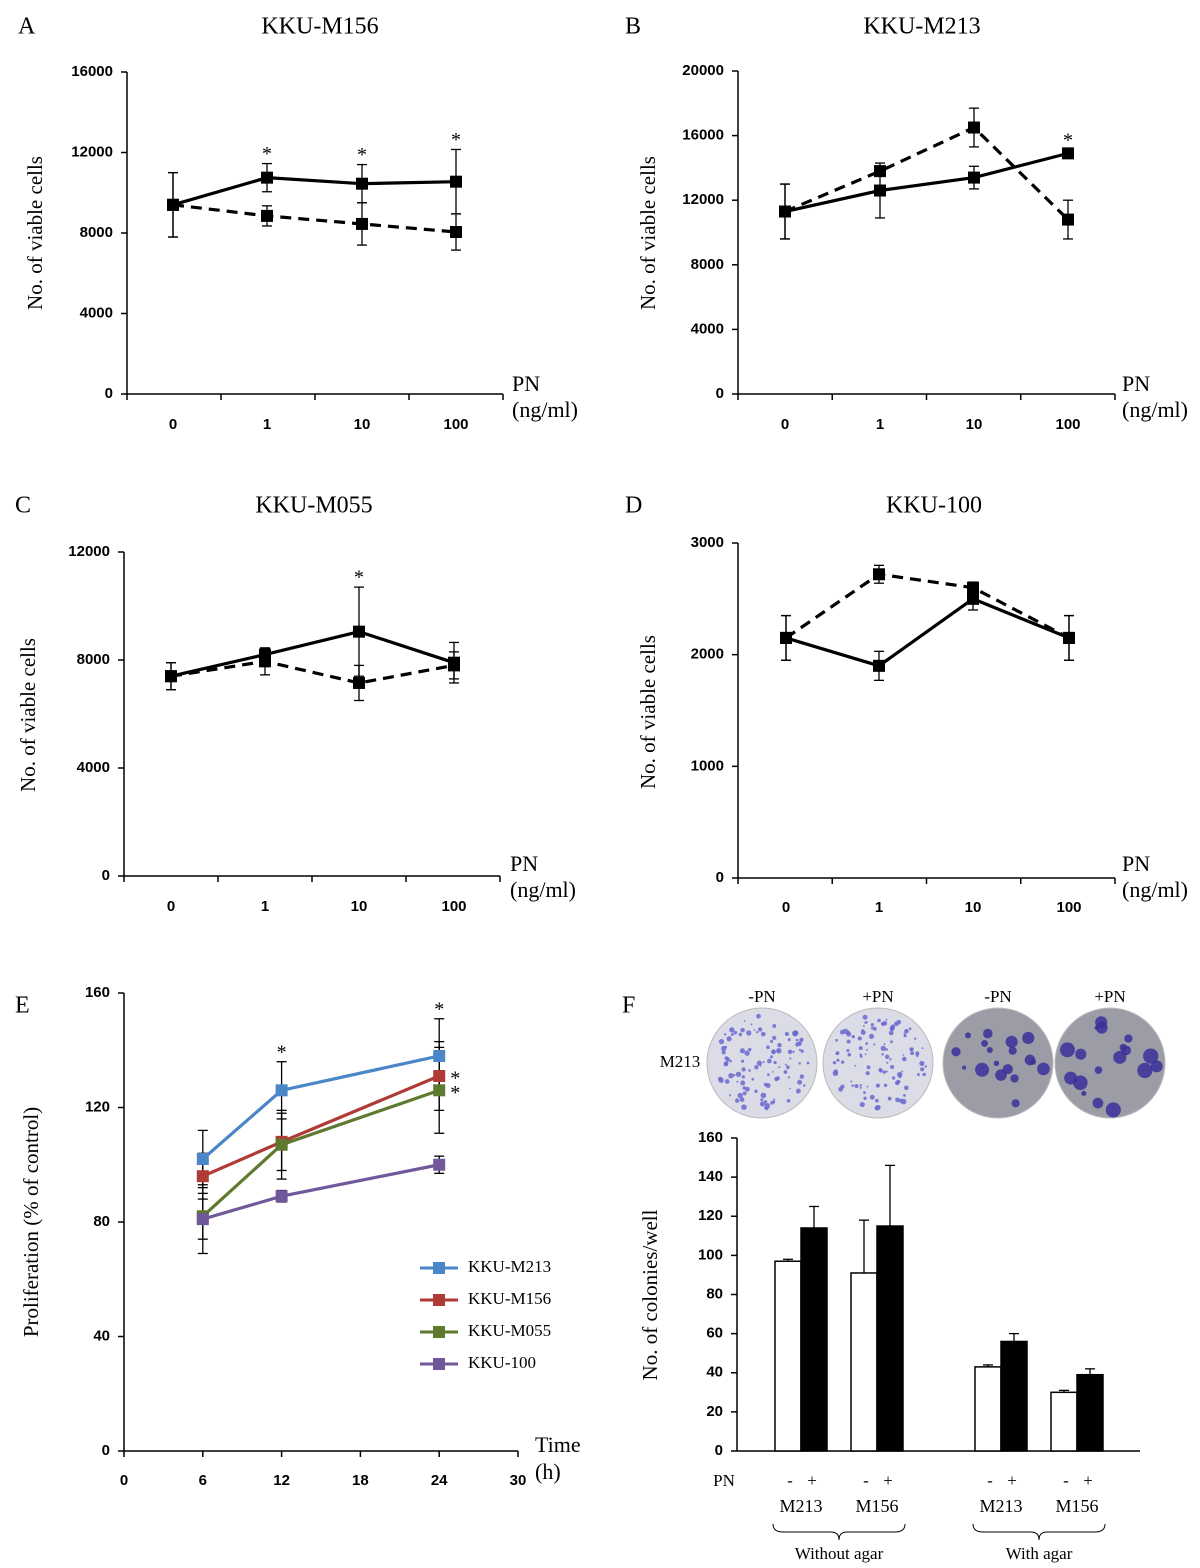  Describe the element at coordinates (1068, 907) in the screenshot. I see `x-tick-label: 100` at that location.